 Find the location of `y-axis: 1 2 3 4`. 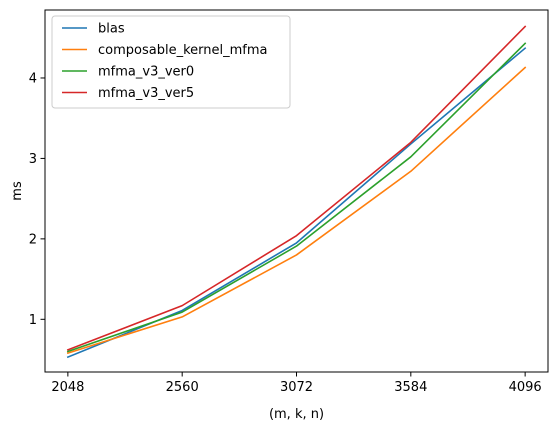

y-axis: 1 2 3 4 is located at coordinates (37, 199).